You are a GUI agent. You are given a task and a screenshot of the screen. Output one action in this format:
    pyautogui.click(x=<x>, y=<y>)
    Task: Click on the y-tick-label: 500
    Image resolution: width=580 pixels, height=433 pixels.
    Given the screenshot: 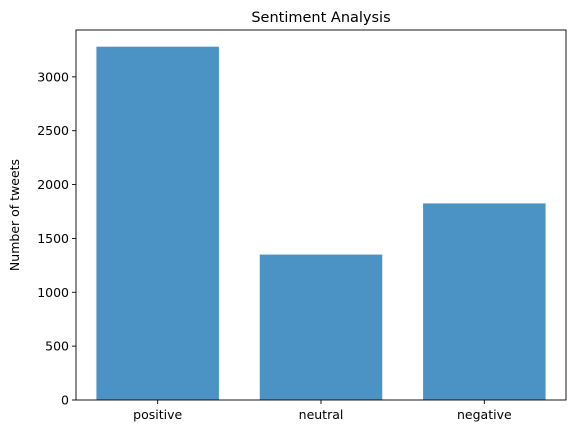 What is the action you would take?
    pyautogui.click(x=57, y=346)
    